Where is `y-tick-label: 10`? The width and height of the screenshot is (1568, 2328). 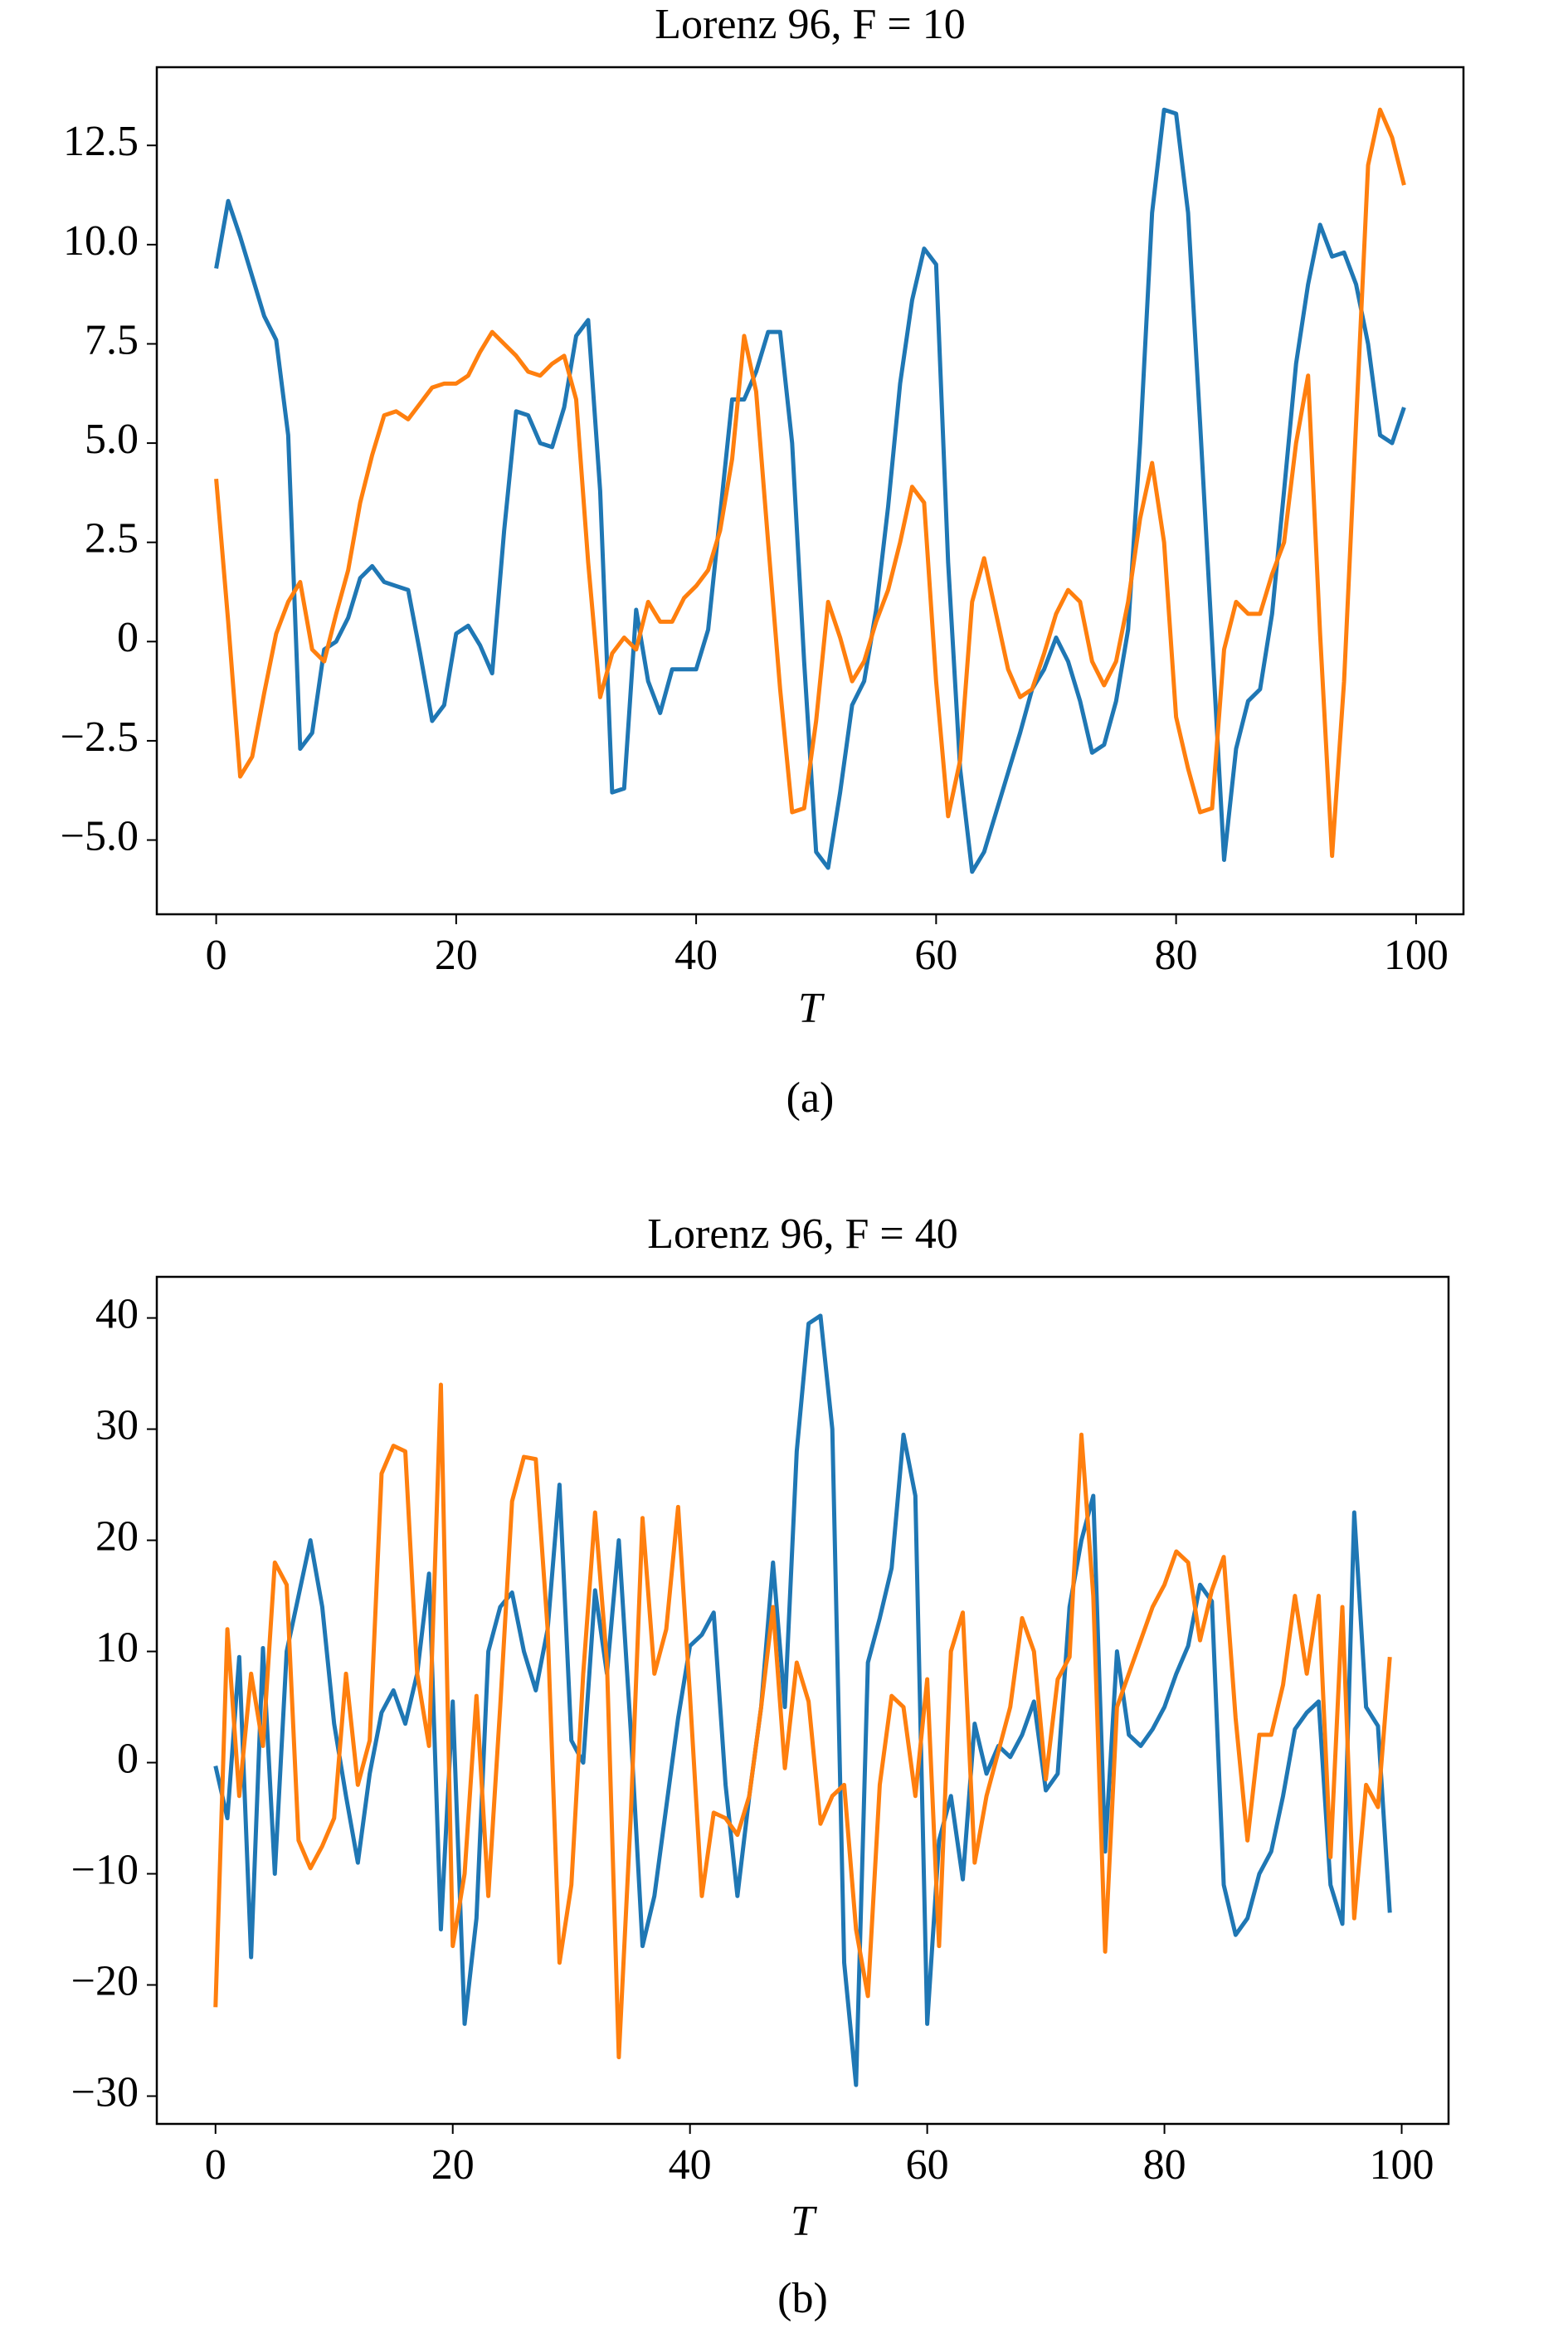 y-tick-label: 10 is located at coordinates (117, 1647).